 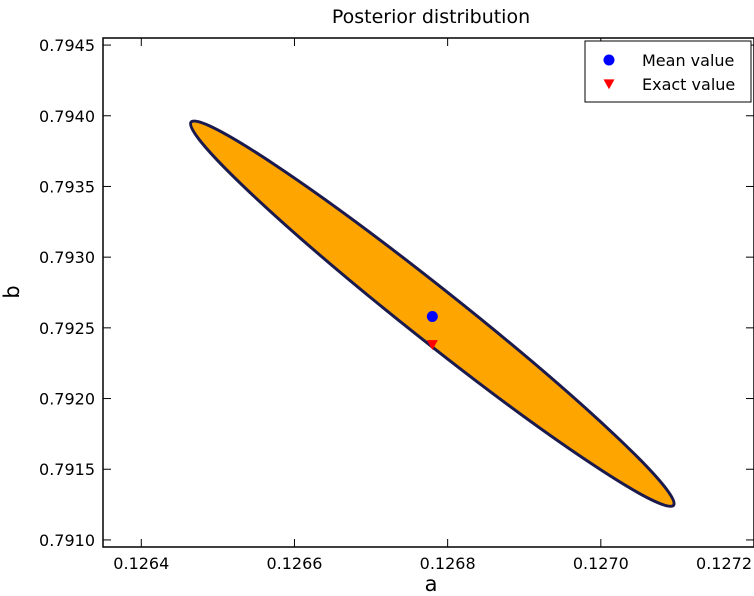 What do you see at coordinates (12, 291) in the screenshot?
I see `y-axis-label: b` at bounding box center [12, 291].